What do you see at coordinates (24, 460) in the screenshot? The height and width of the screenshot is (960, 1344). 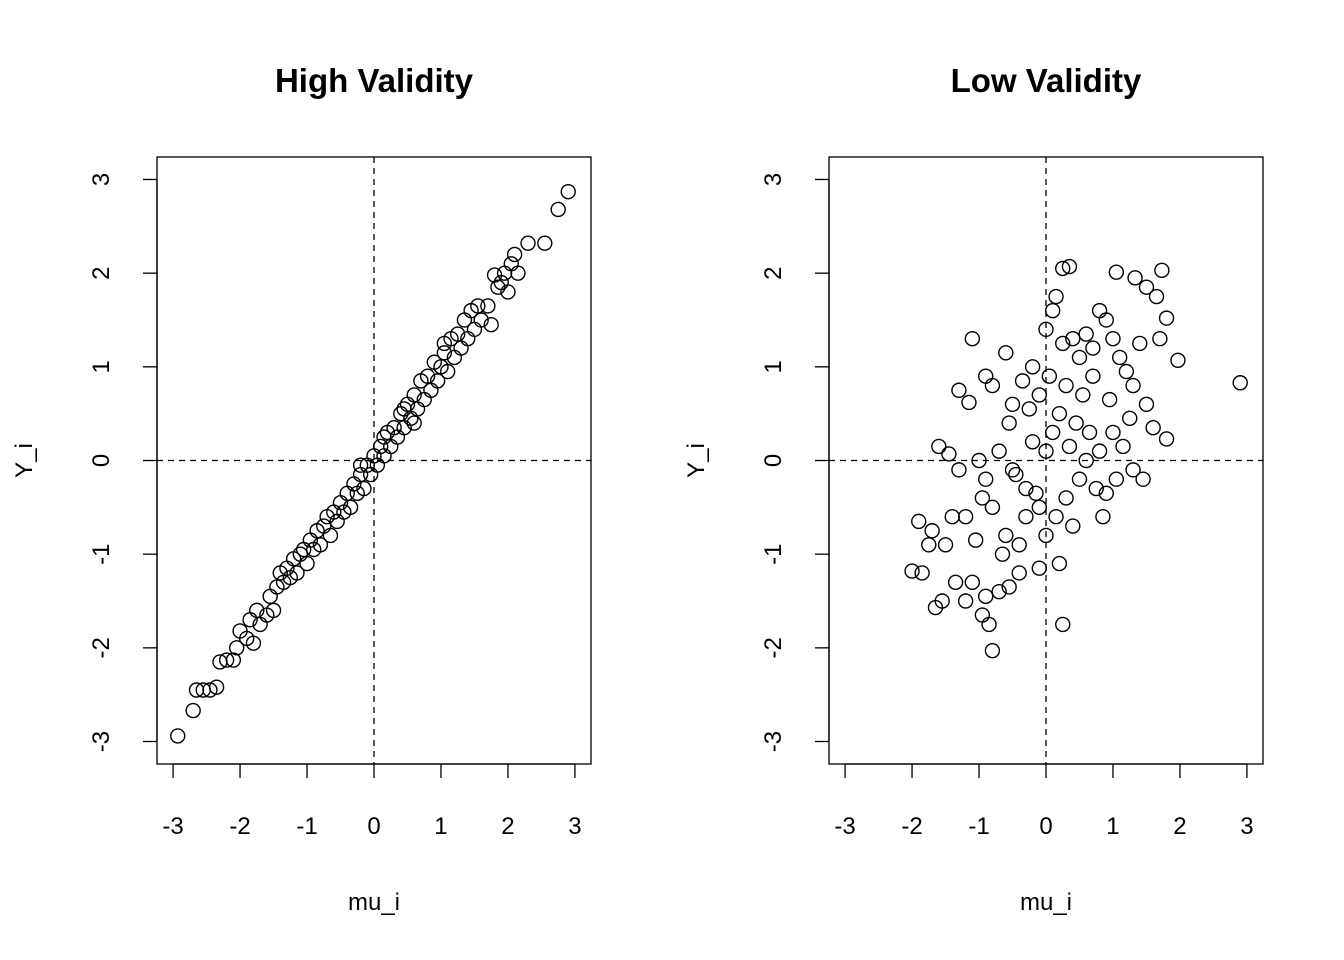 I see `y-axis-label: Y_i` at bounding box center [24, 460].